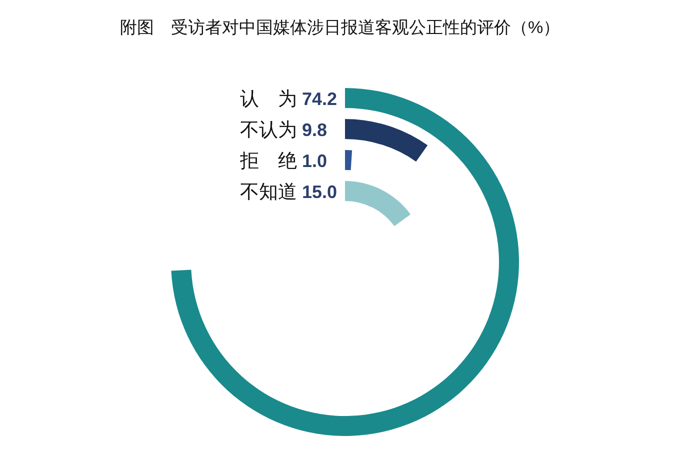  I want to click on text: 附图 受访者对中国媒体涉日报道客观公正性的评价（%）, so click(340, 27).